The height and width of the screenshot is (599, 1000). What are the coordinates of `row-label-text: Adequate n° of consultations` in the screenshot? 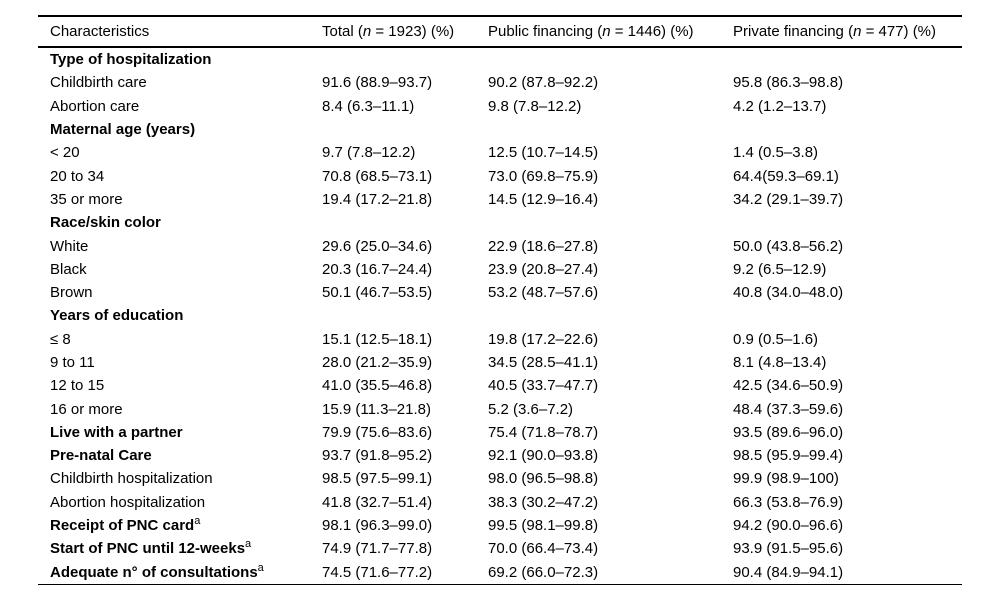 It's located at (154, 572).